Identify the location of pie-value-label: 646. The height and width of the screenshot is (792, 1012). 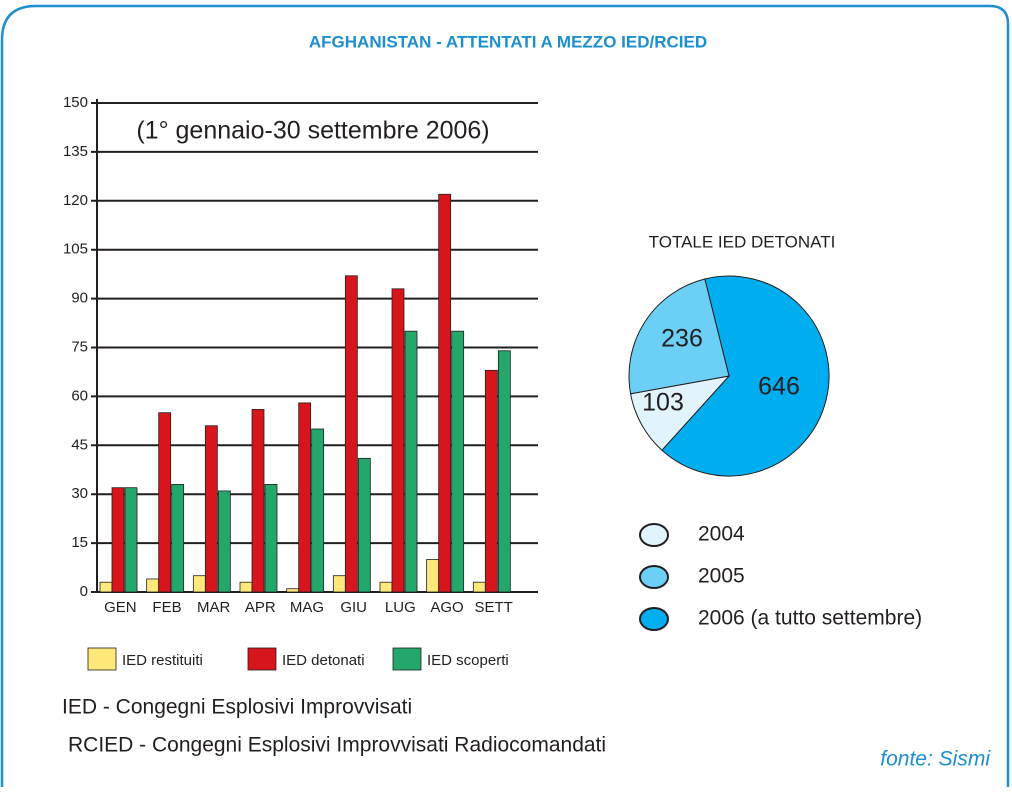
(779, 387).